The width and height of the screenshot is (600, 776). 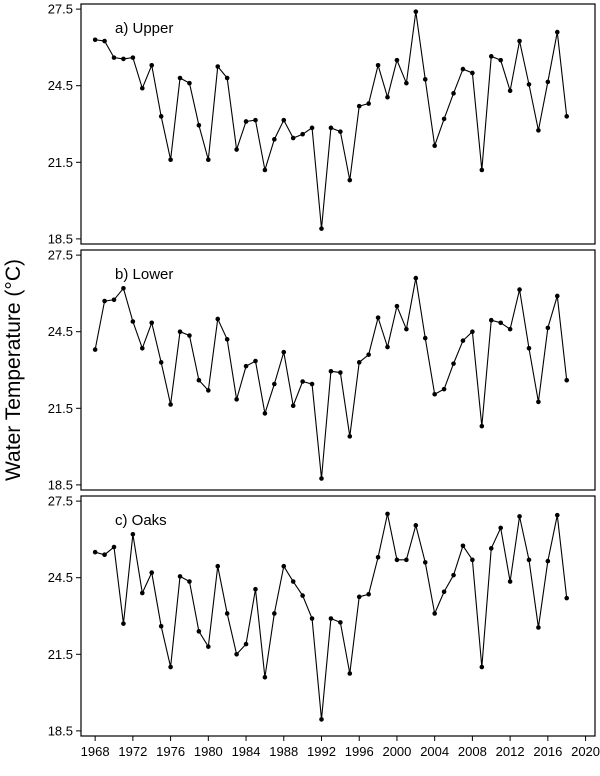 What do you see at coordinates (283, 751) in the screenshot?
I see `x-tick-label: 1988` at bounding box center [283, 751].